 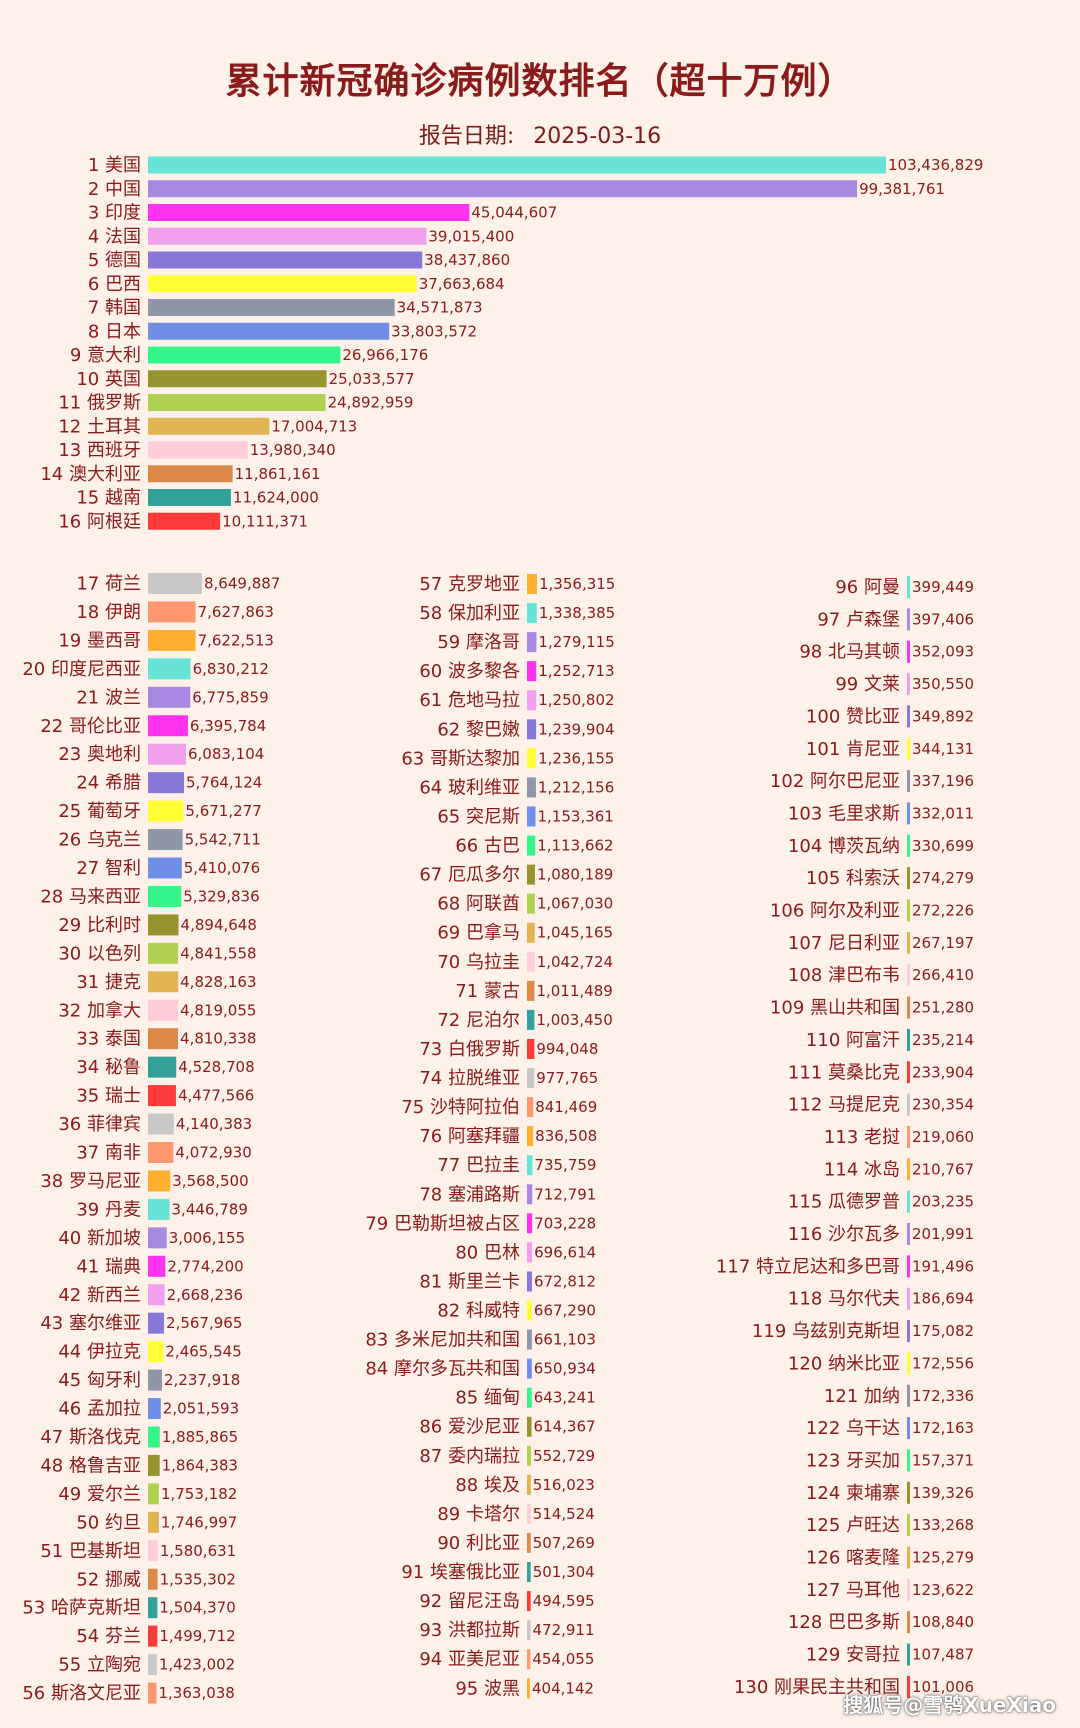 I want to click on country-label: 119 乌兹别克斯坦, so click(x=826, y=1331).